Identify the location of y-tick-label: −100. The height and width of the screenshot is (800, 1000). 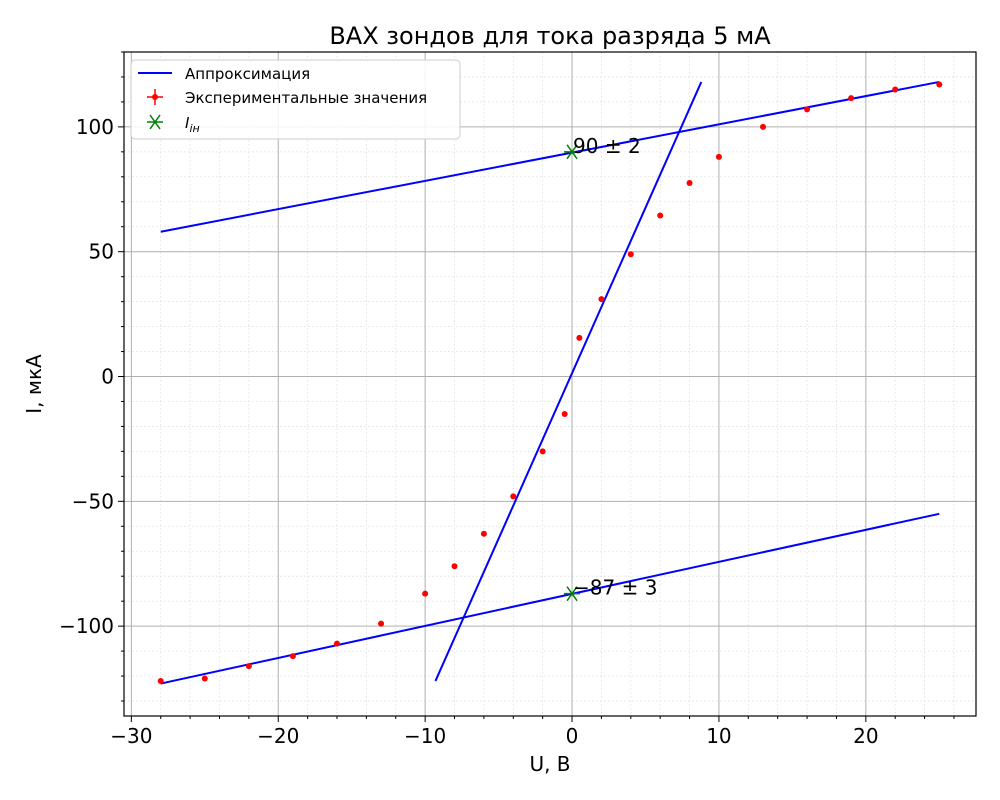
(86, 626).